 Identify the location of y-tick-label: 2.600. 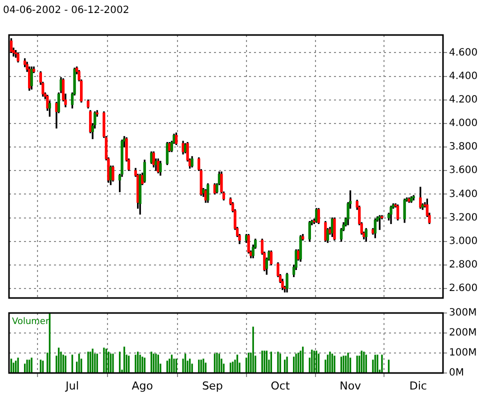
(463, 288).